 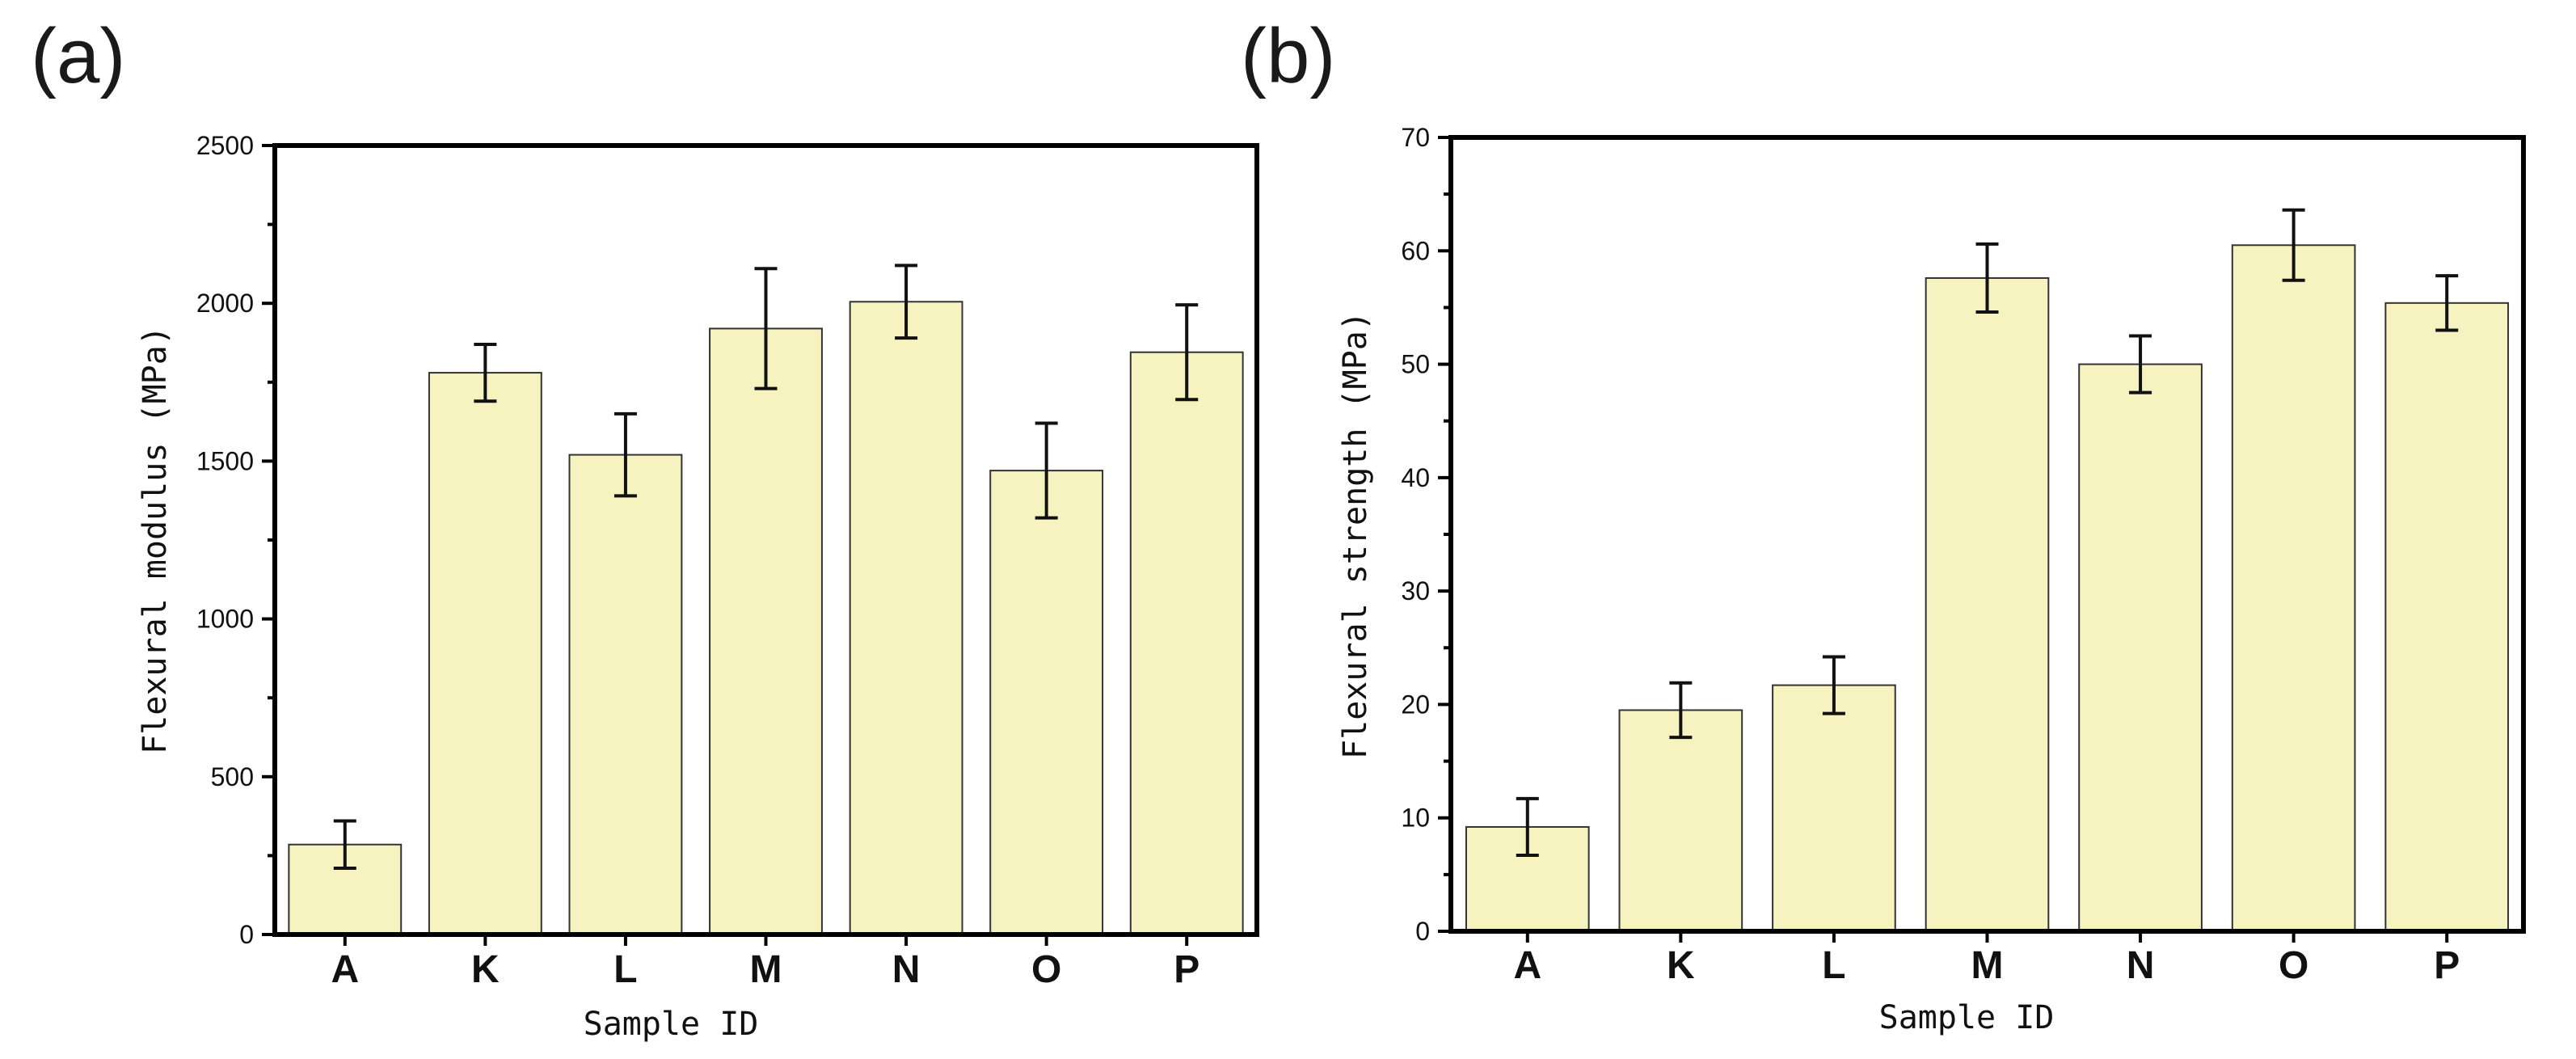 What do you see at coordinates (1680, 820) in the screenshot?
I see `panel-b-bar-K` at bounding box center [1680, 820].